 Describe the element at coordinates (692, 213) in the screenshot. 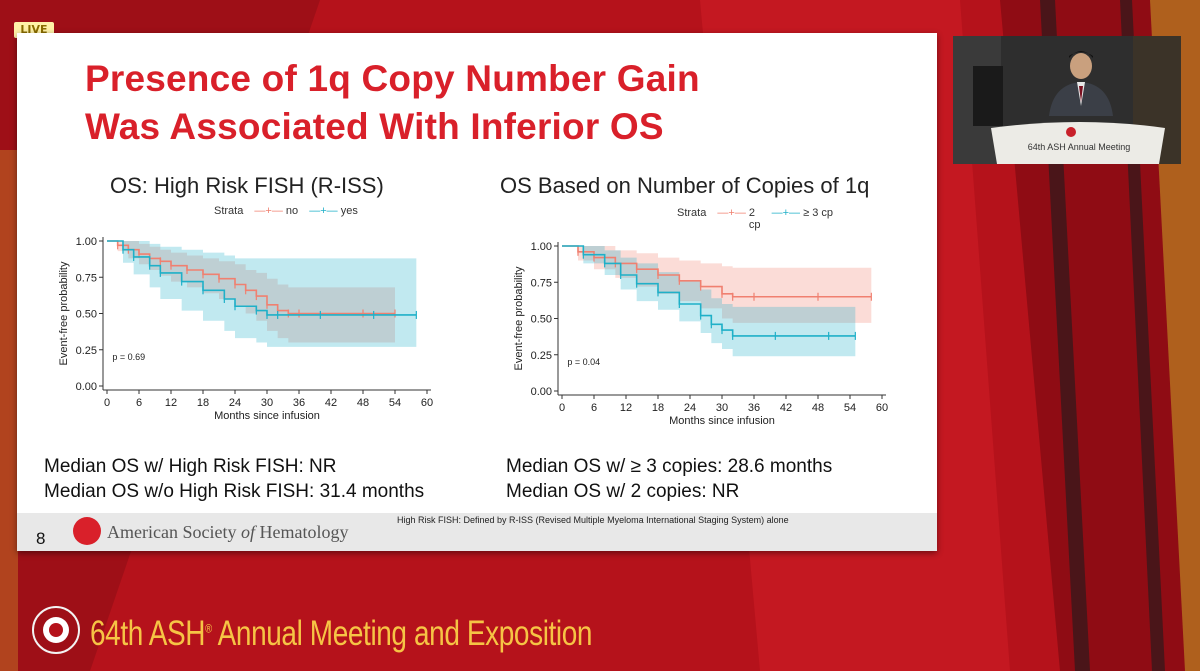

I see `right-legend-label: Strata` at that location.